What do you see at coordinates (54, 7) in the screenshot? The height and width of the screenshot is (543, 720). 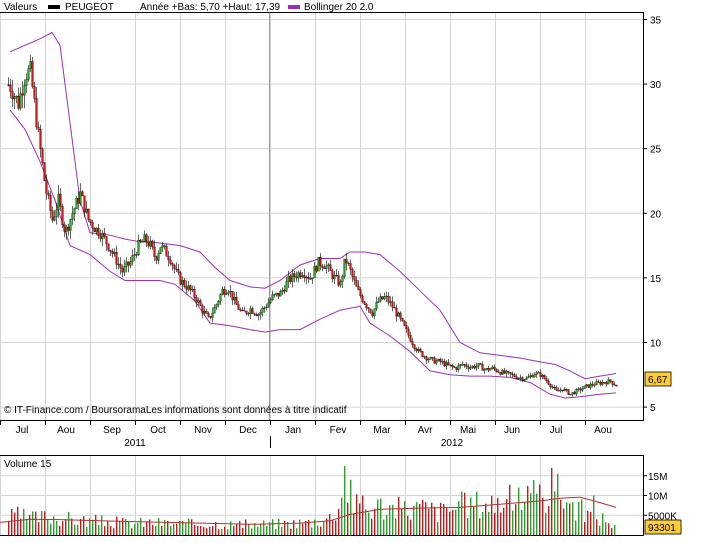 I see `legend-ticker-swatch` at bounding box center [54, 7].